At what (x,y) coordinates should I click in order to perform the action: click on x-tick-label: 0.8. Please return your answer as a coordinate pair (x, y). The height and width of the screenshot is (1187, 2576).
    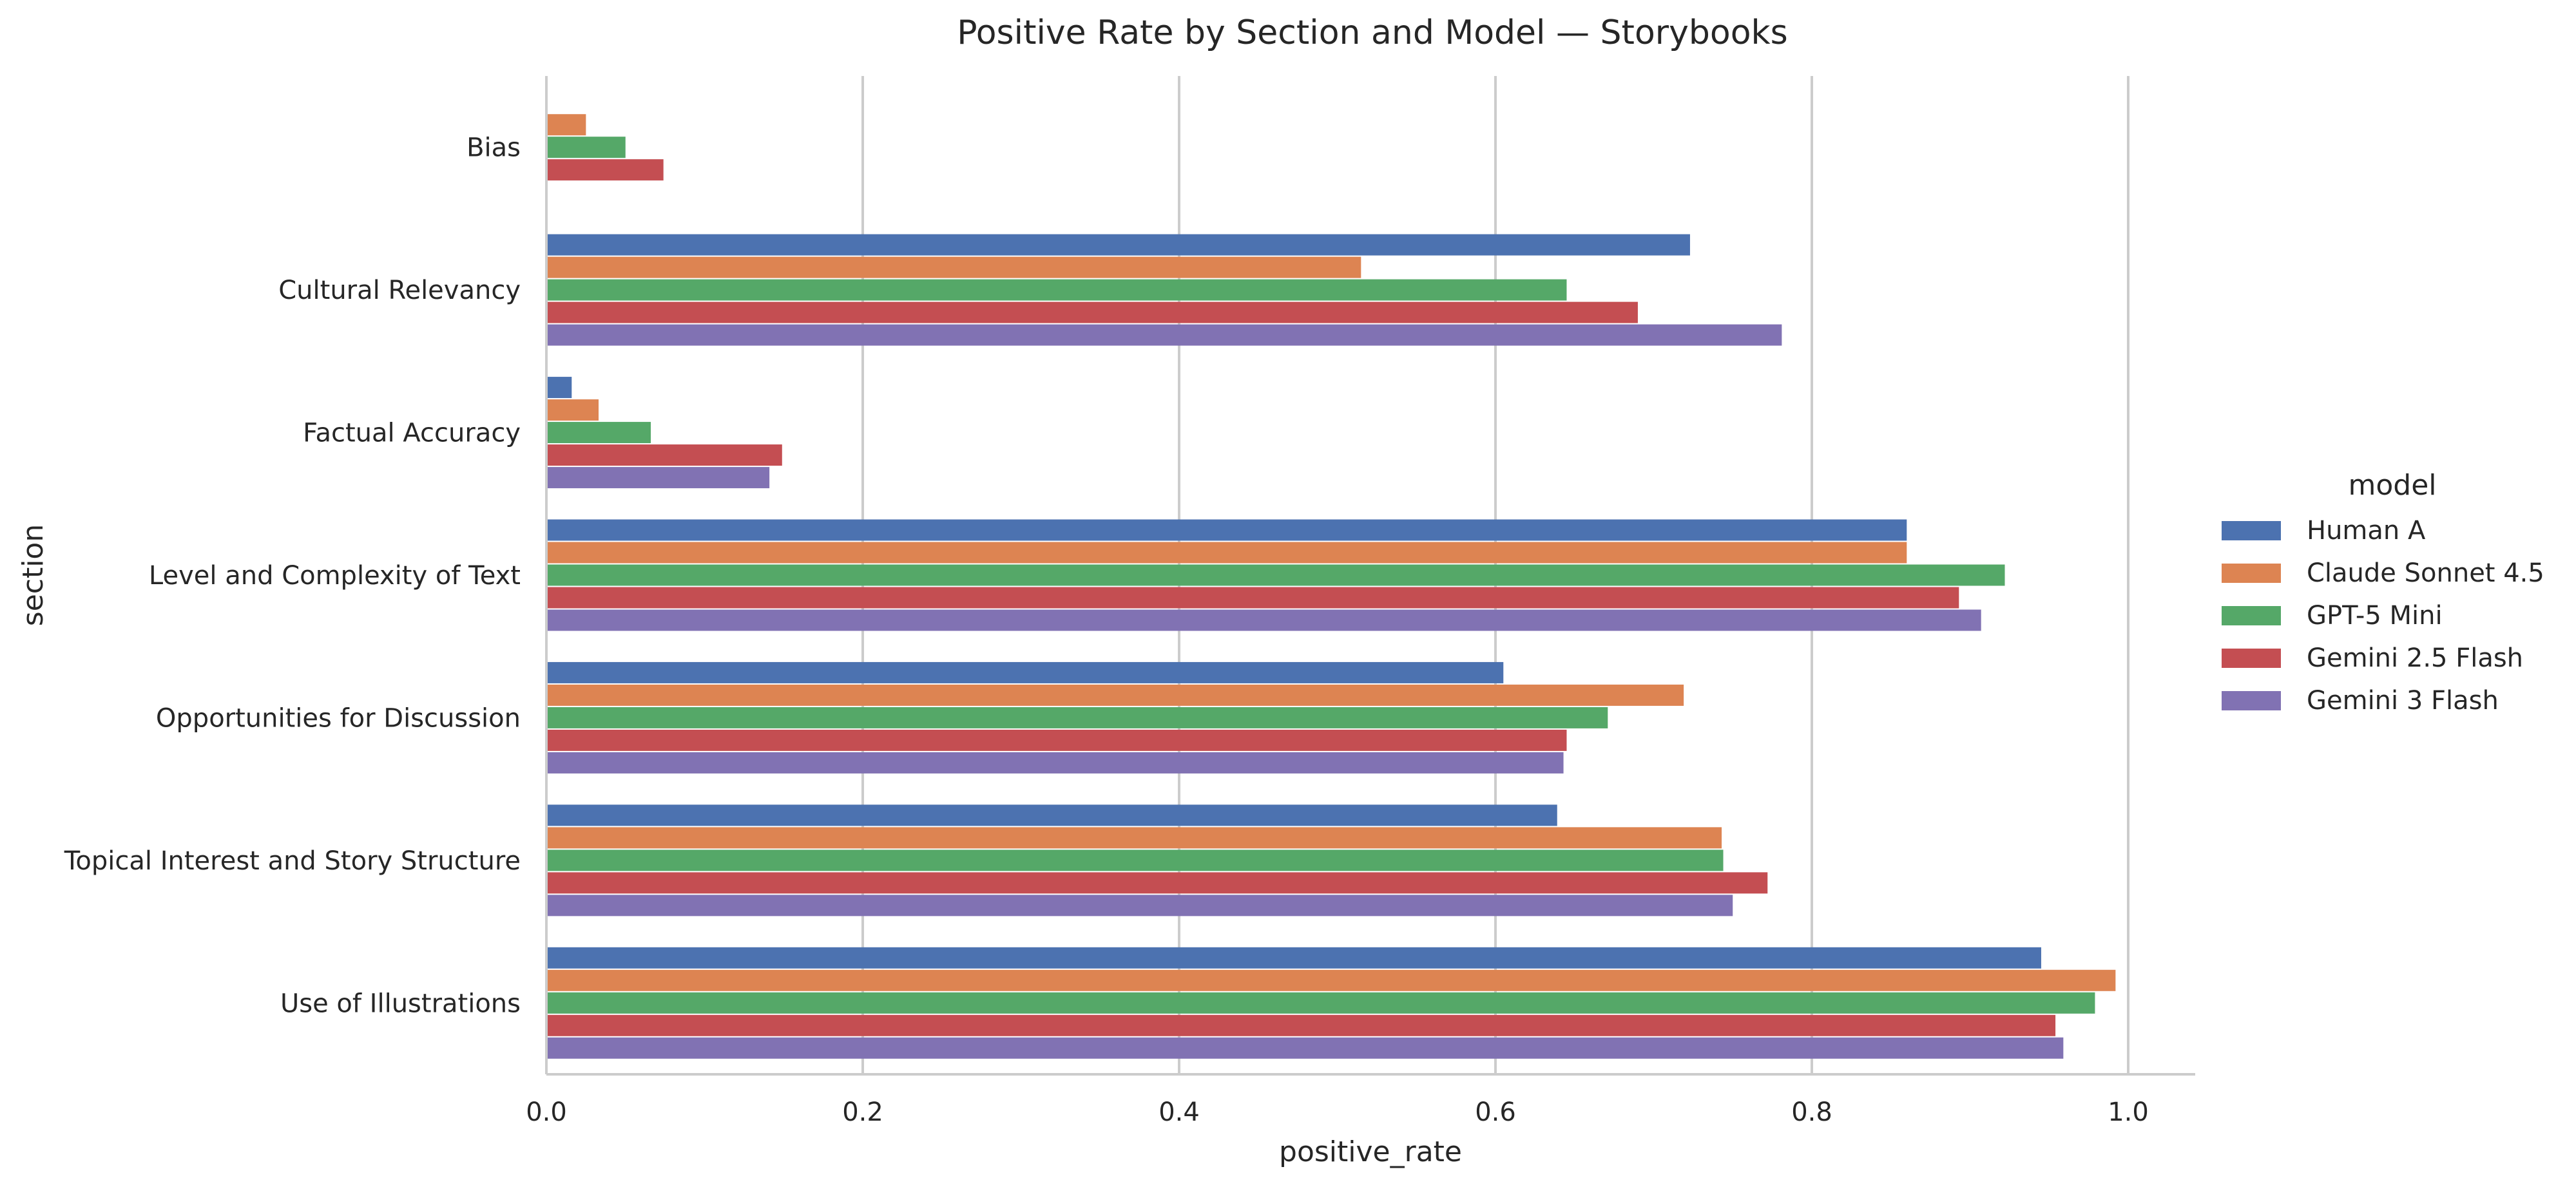
    Looking at the image, I should click on (1812, 1112).